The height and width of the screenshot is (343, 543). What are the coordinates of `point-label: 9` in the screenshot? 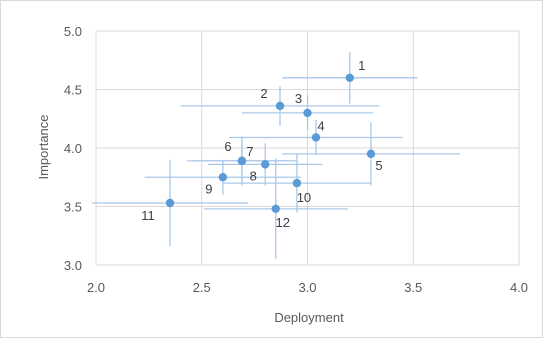 It's located at (208, 188).